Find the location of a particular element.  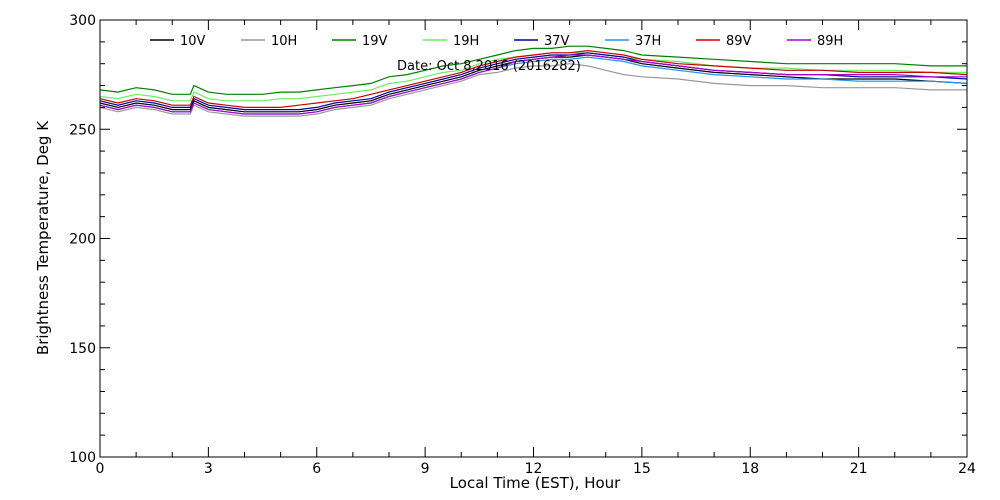

x-axis-title: Local Time (EST), Hour is located at coordinates (535, 483).